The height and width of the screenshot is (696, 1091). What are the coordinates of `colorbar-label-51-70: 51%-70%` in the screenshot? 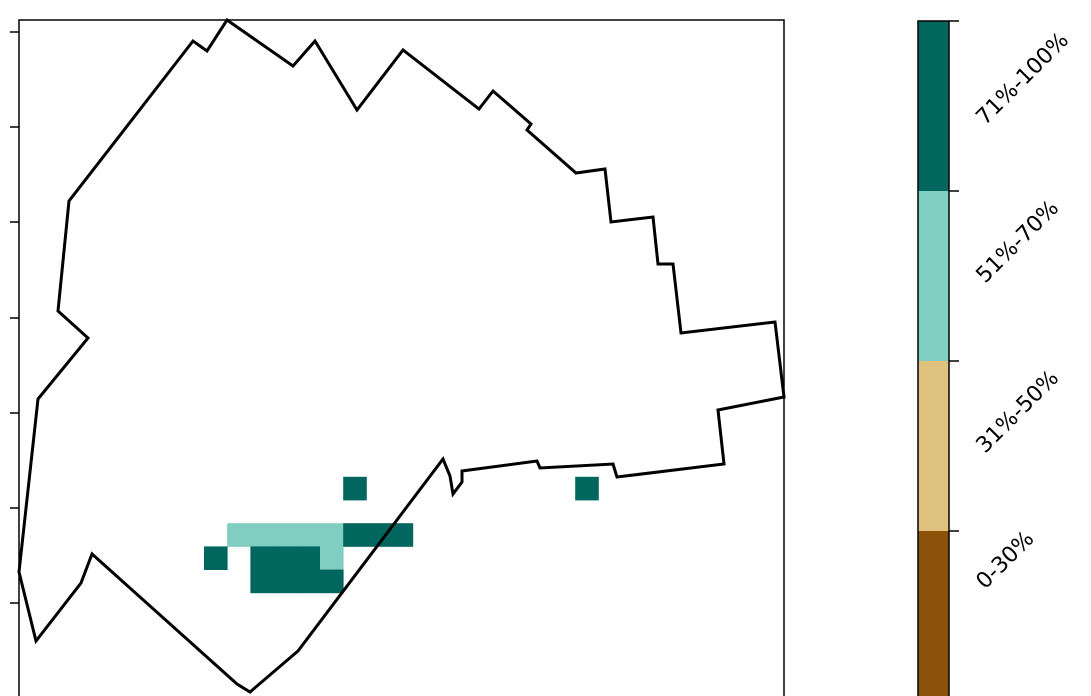 It's located at (1018, 242).